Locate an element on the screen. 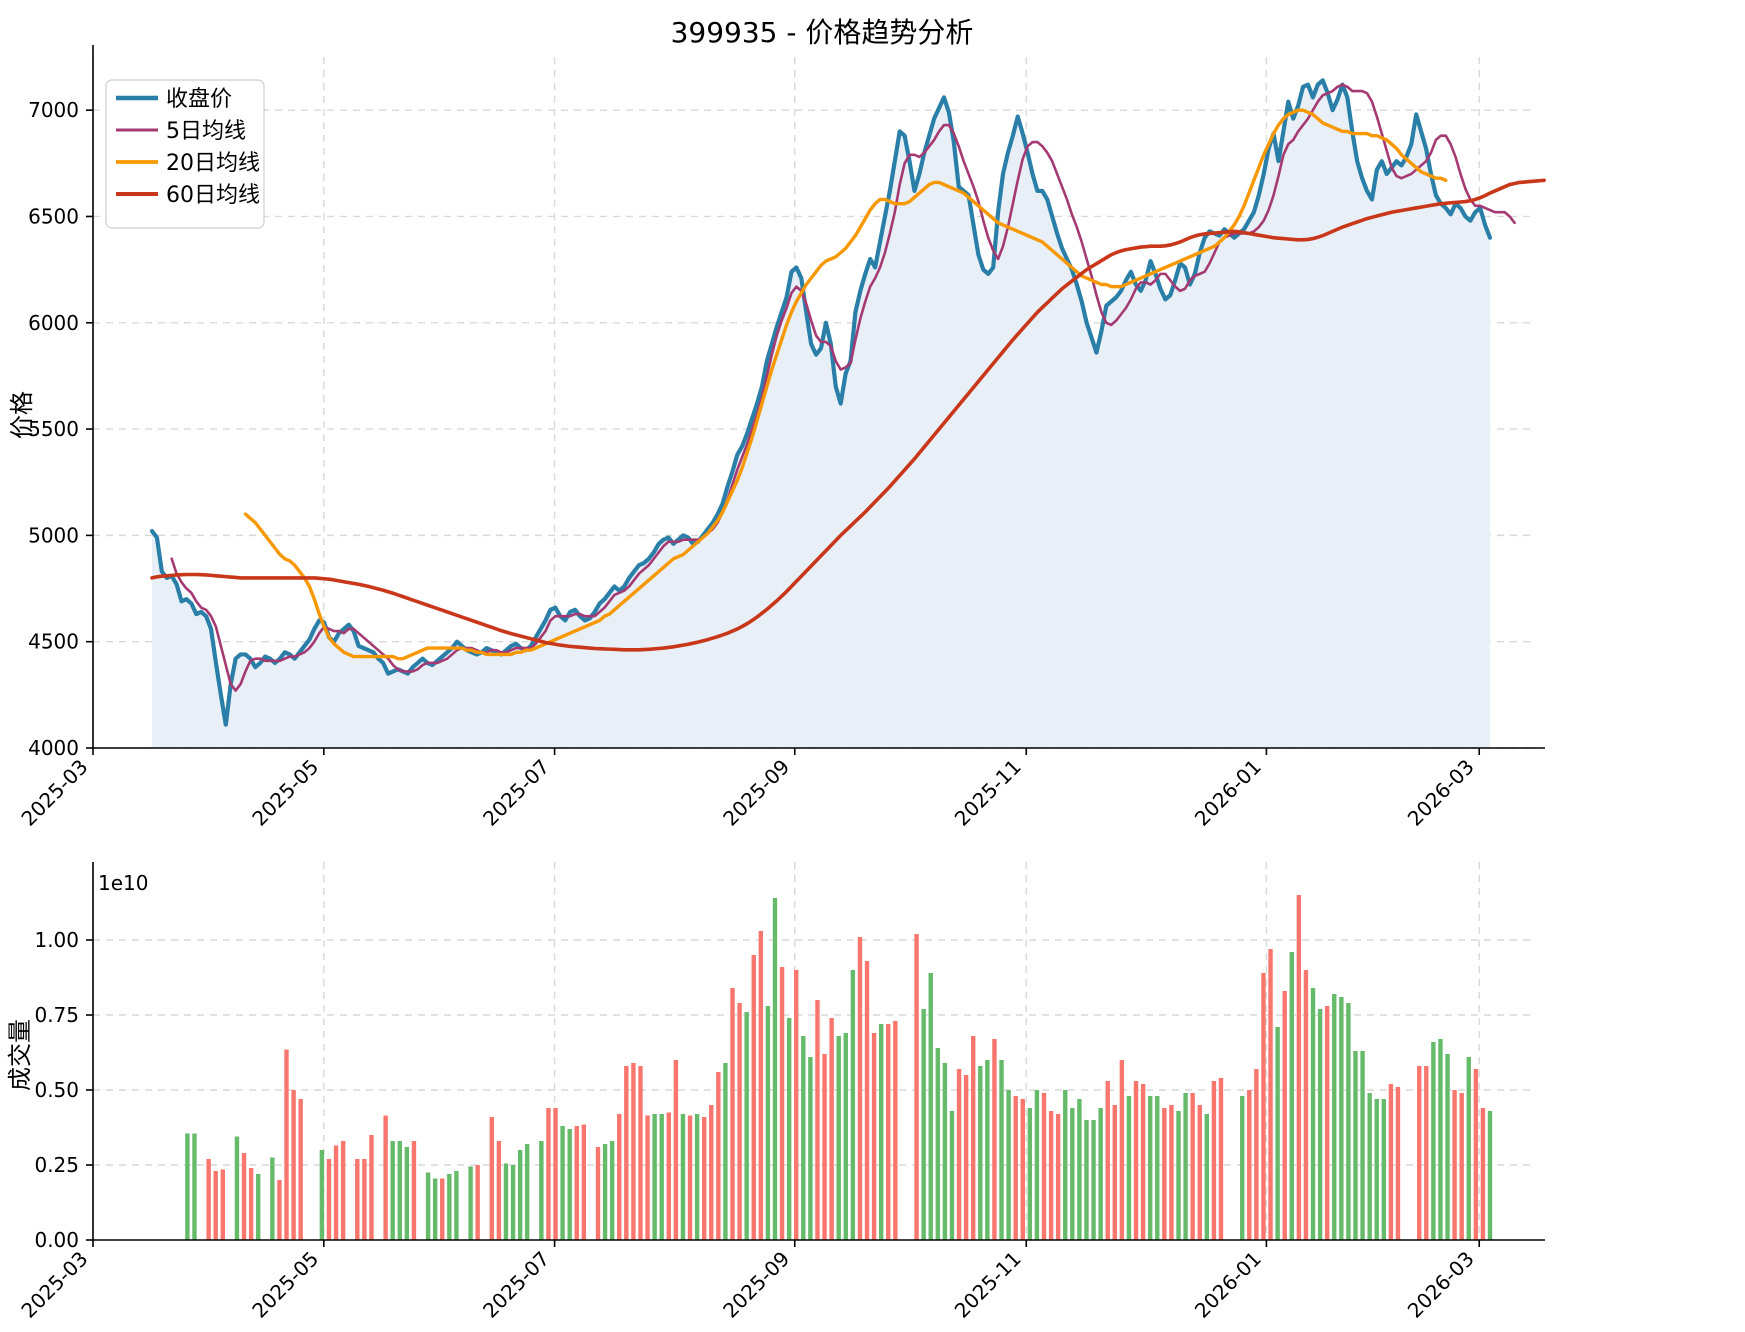 The image size is (1745, 1332). legend-label: 收盘价 is located at coordinates (199, 99).